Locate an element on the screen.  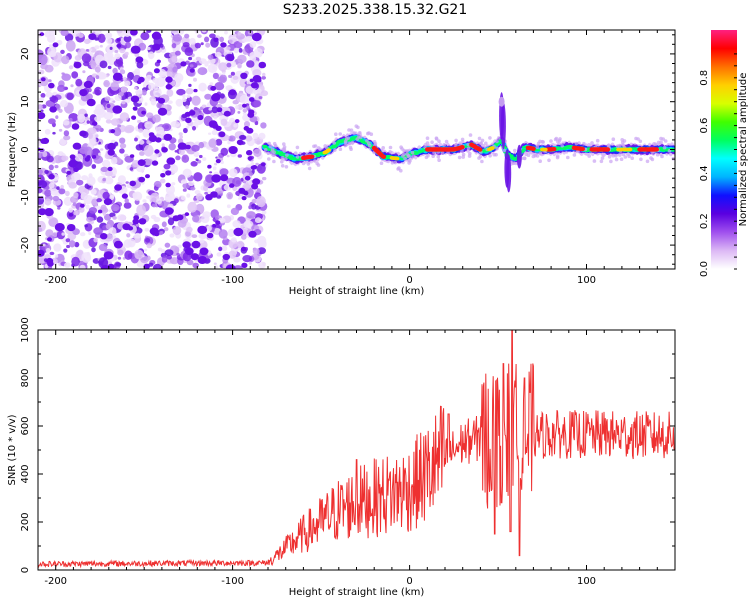
ridge-core is located at coordinates (656, 149).